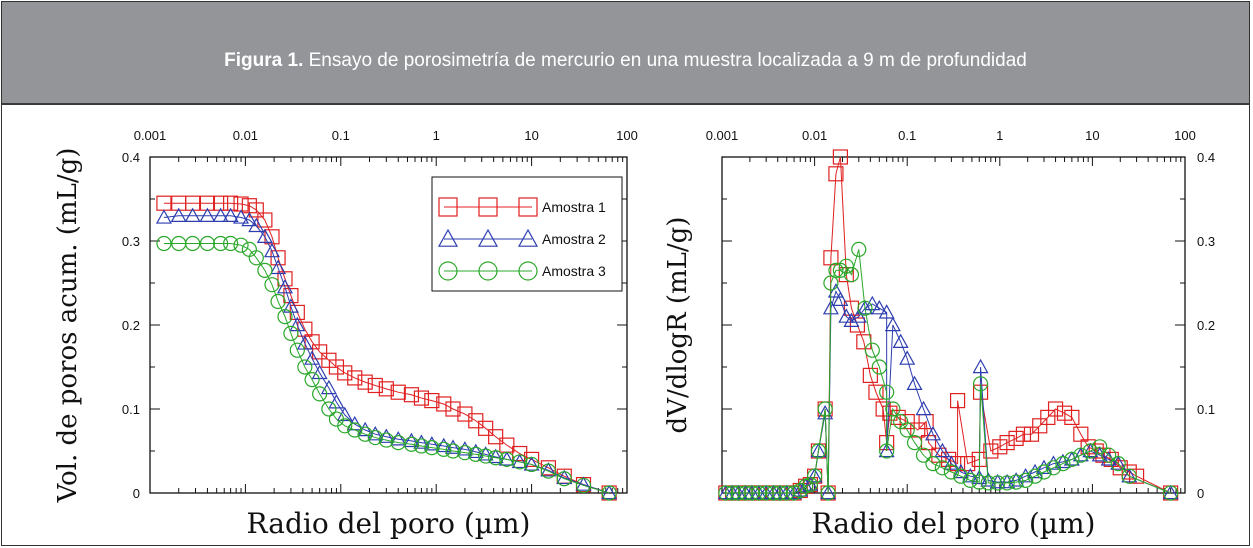 This screenshot has height=548, width=1253. Describe the element at coordinates (264, 60) in the screenshot. I see `caption-label: Figura 1.` at that location.